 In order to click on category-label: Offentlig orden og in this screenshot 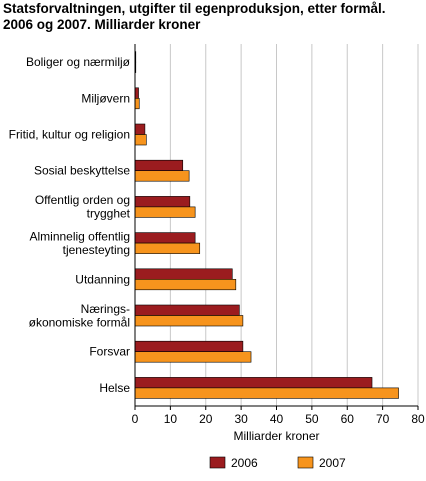, I will do `click(82, 200)`.